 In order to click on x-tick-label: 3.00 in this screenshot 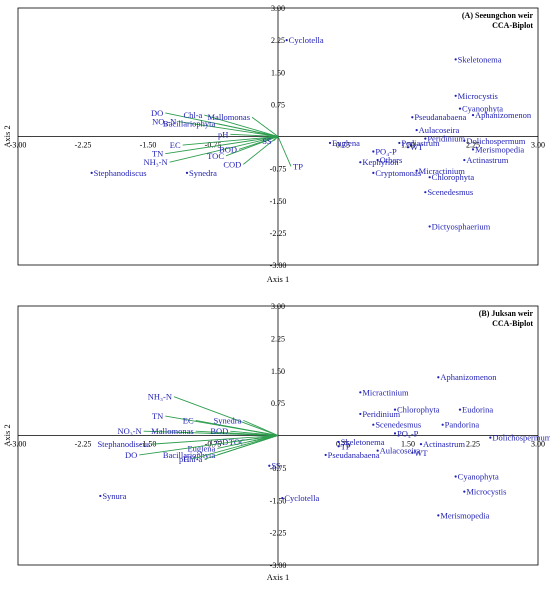, I will do `click(538, 444)`.